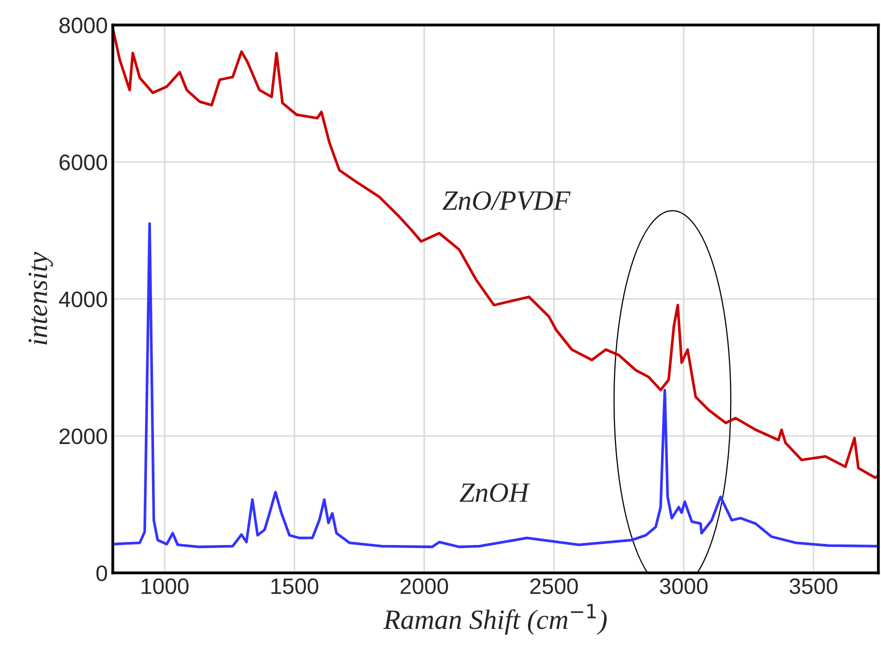  I want to click on x-tick-label: 1500, so click(294, 586).